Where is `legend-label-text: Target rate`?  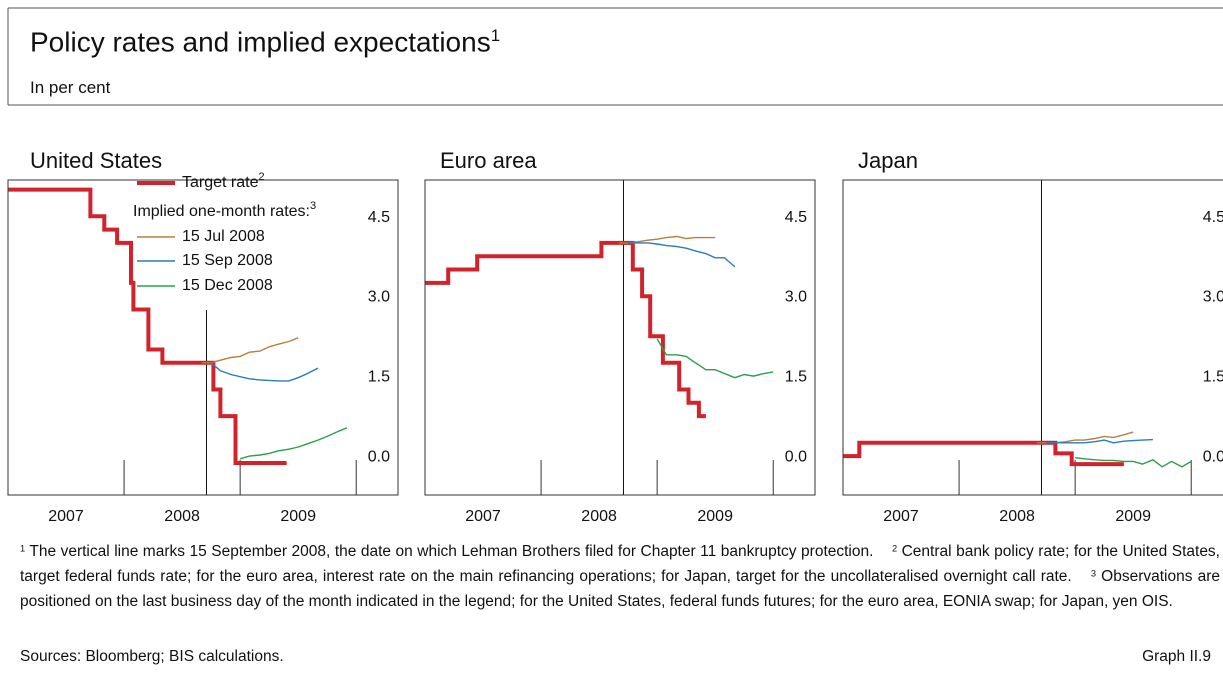 legend-label-text: Target rate is located at coordinates (220, 182).